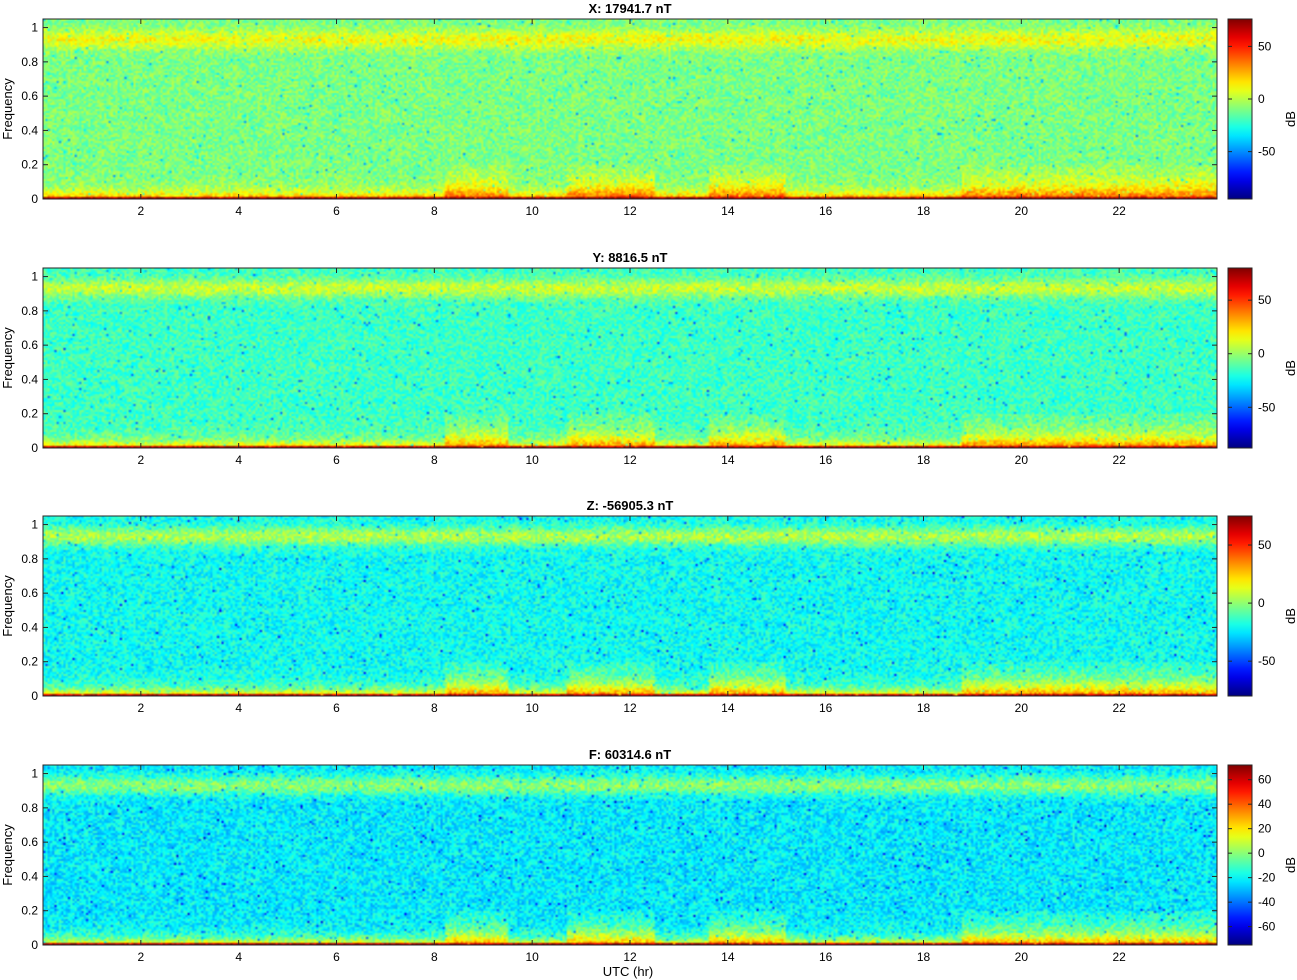  What do you see at coordinates (1267, 878) in the screenshot?
I see `colorbar-tick-label: -20` at bounding box center [1267, 878].